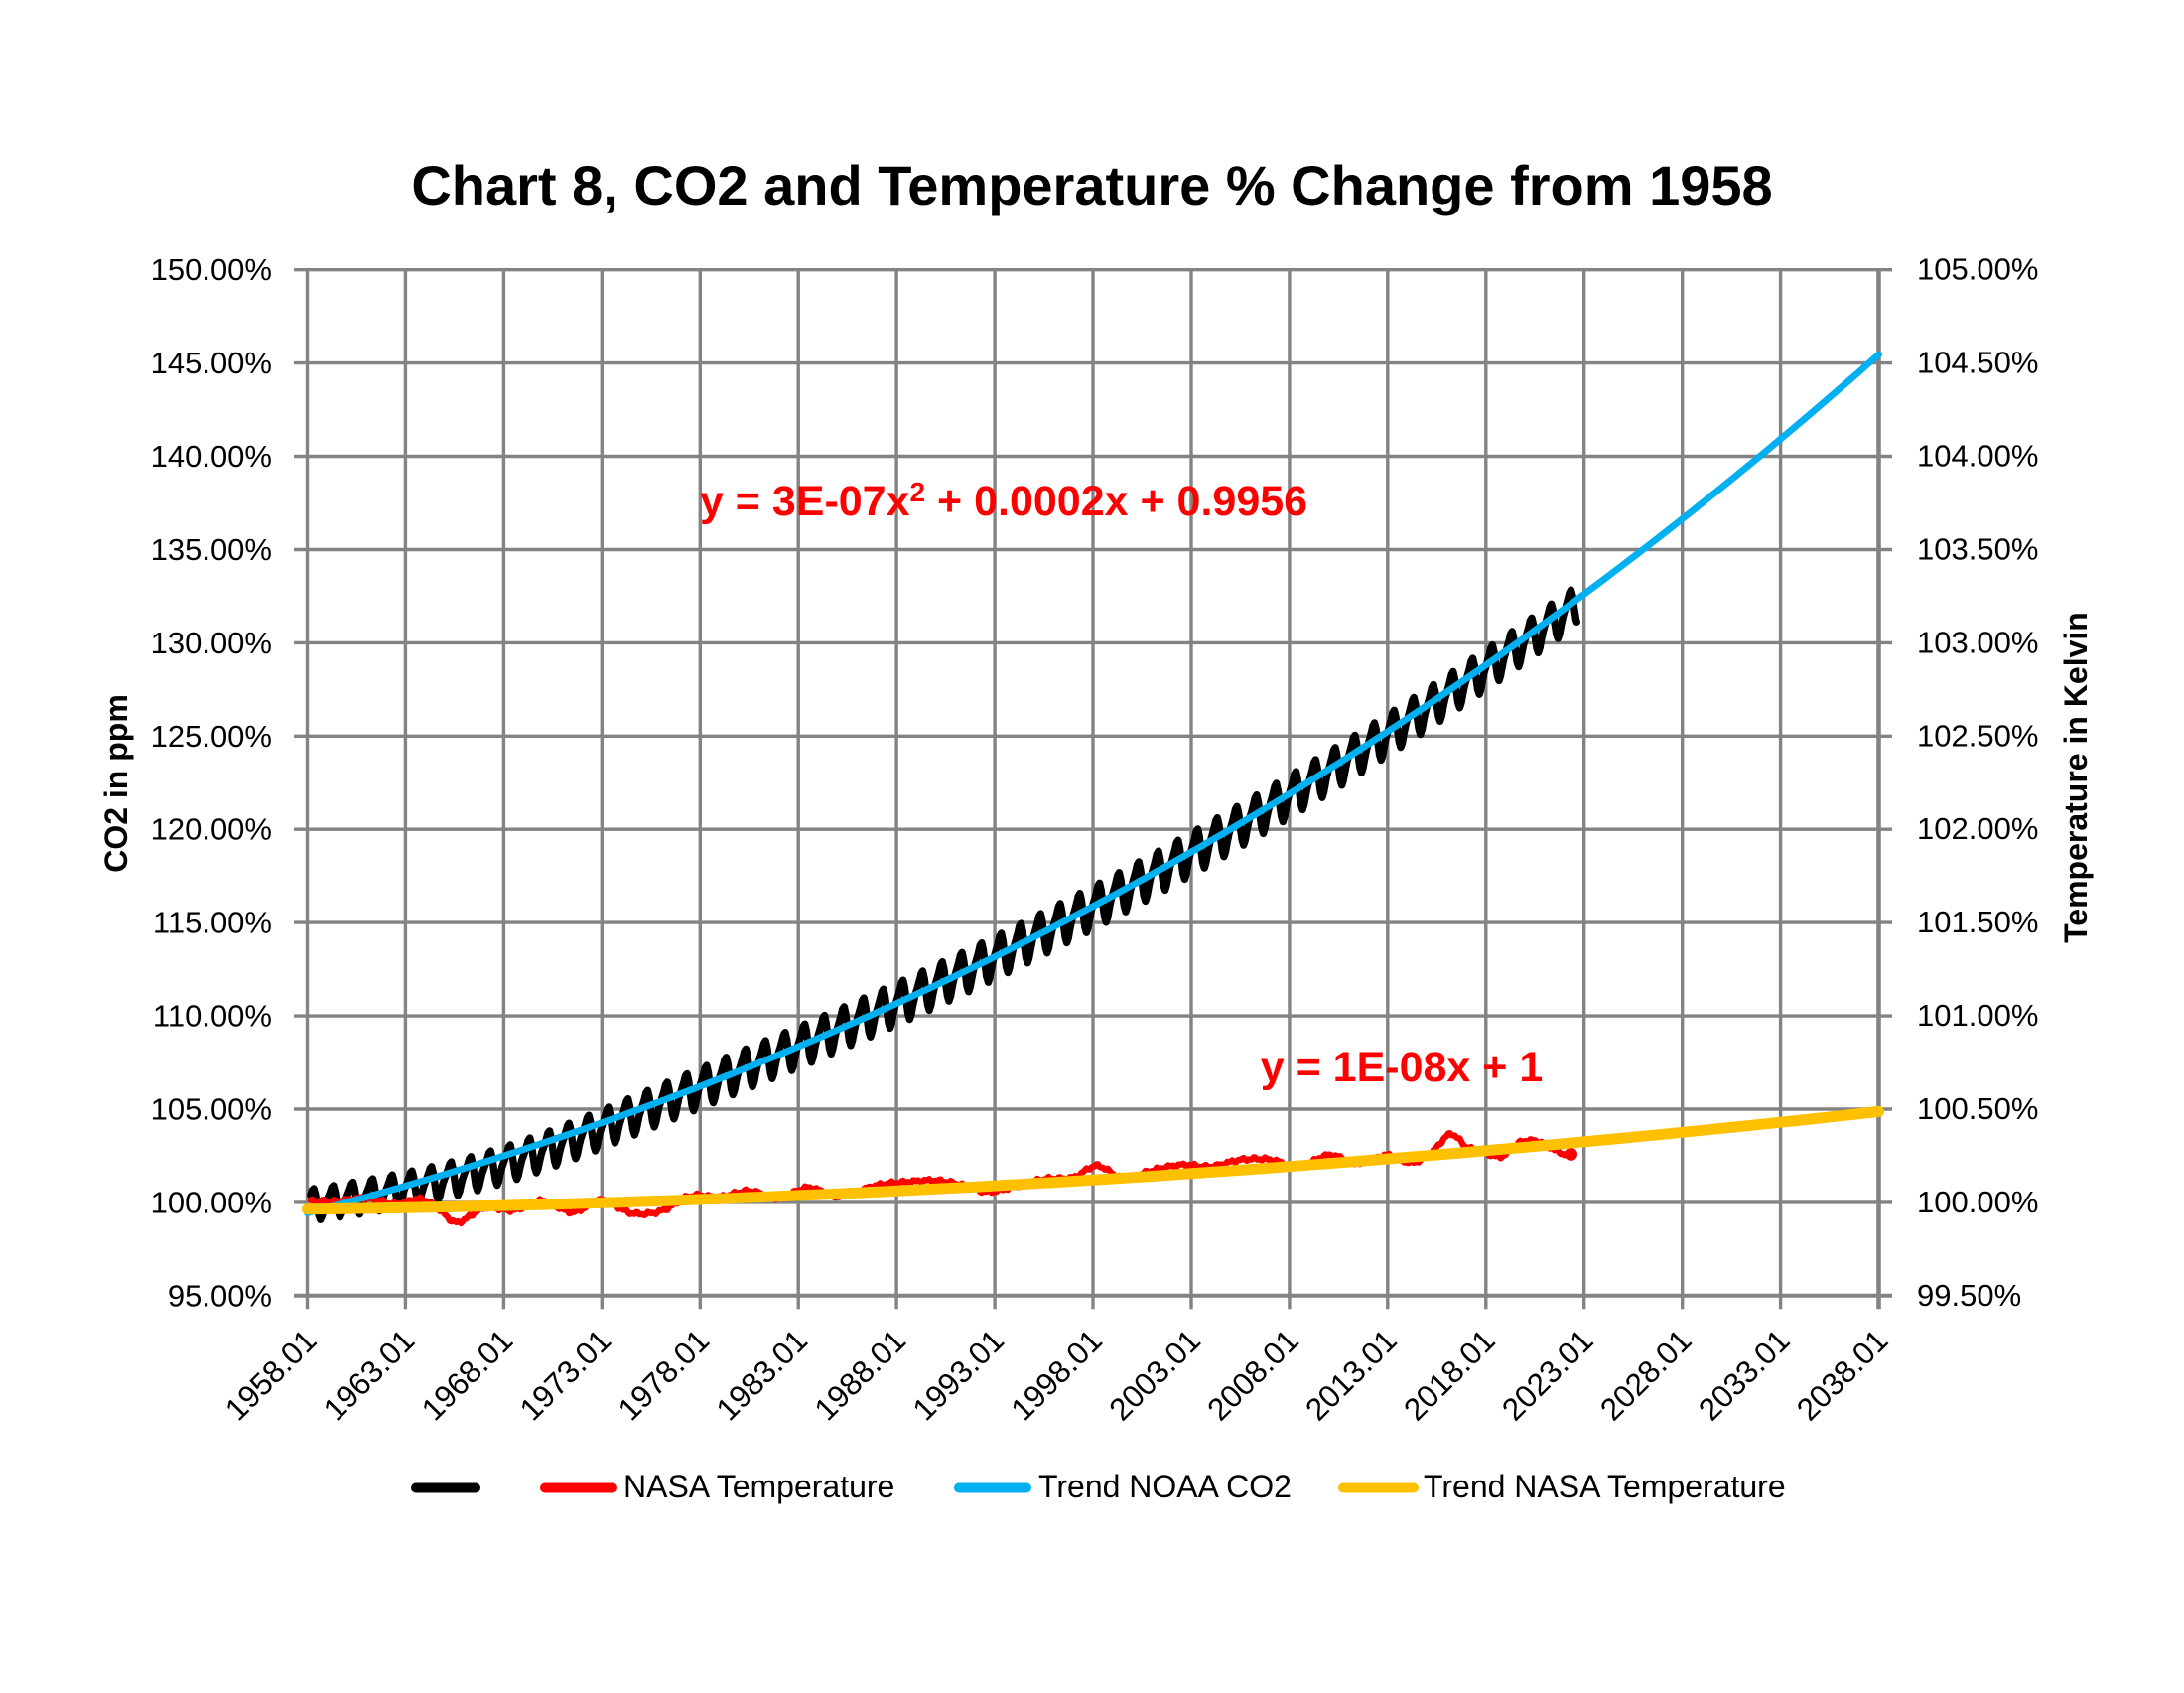 The width and height of the screenshot is (2184, 1693). I want to click on svg-text: 104.50%, so click(1977, 363).